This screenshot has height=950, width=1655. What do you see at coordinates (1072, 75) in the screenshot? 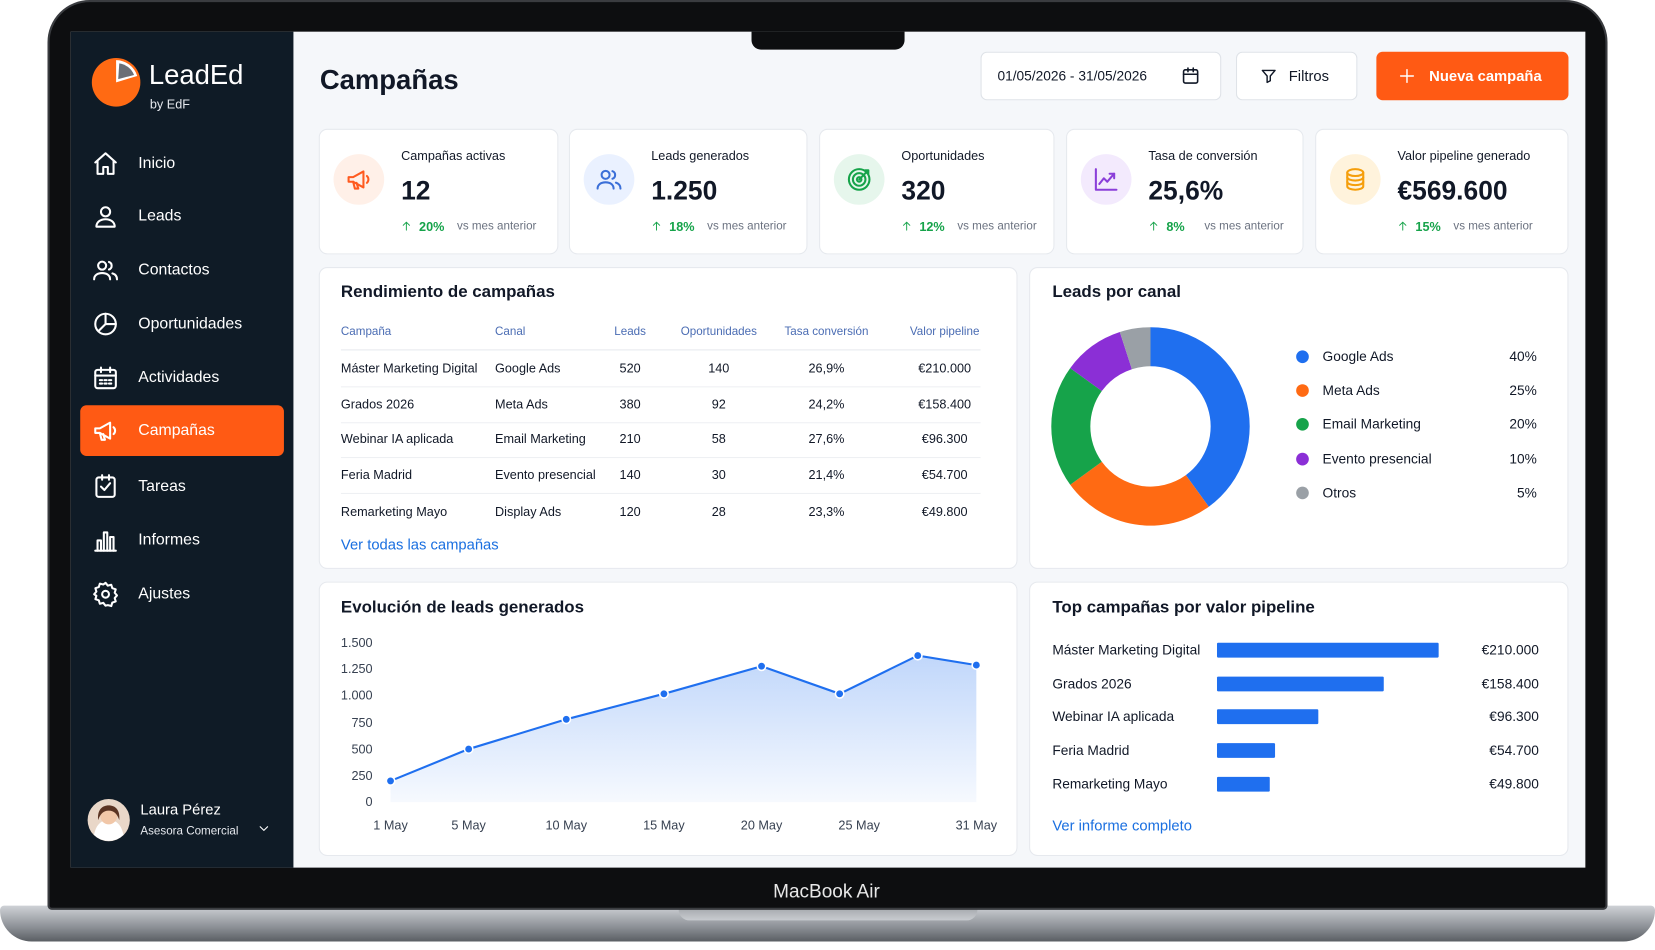
I see `date-range-text: 01/05/2026 - 31/05/2026` at bounding box center [1072, 75].